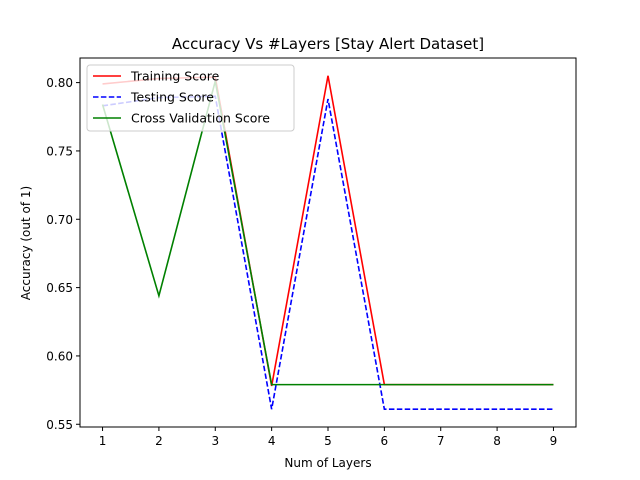  I want to click on legend-box, so click(190, 98).